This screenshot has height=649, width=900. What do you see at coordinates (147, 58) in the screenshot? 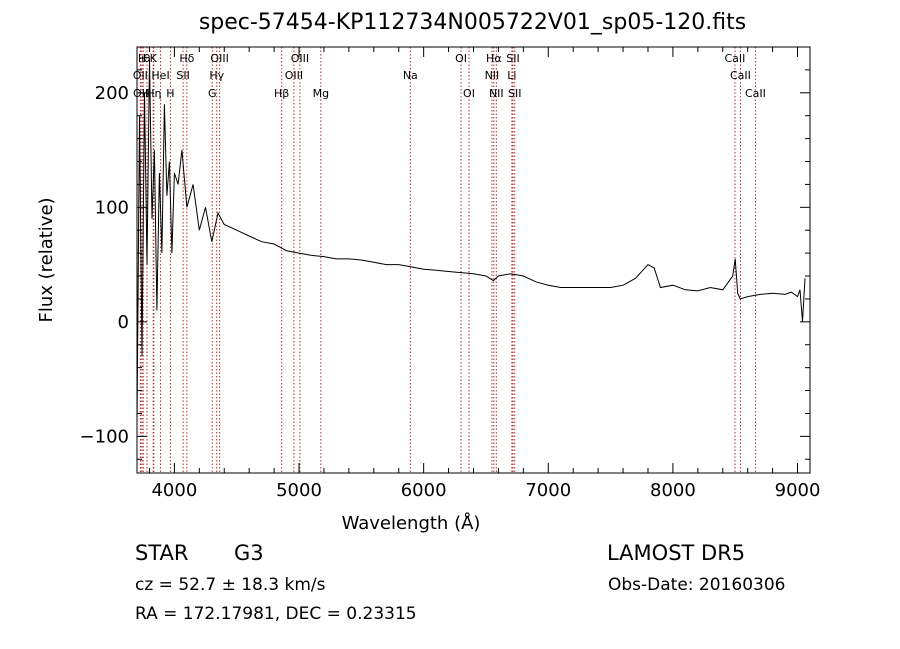
I see `line-label-top1-2: θ` at bounding box center [147, 58].